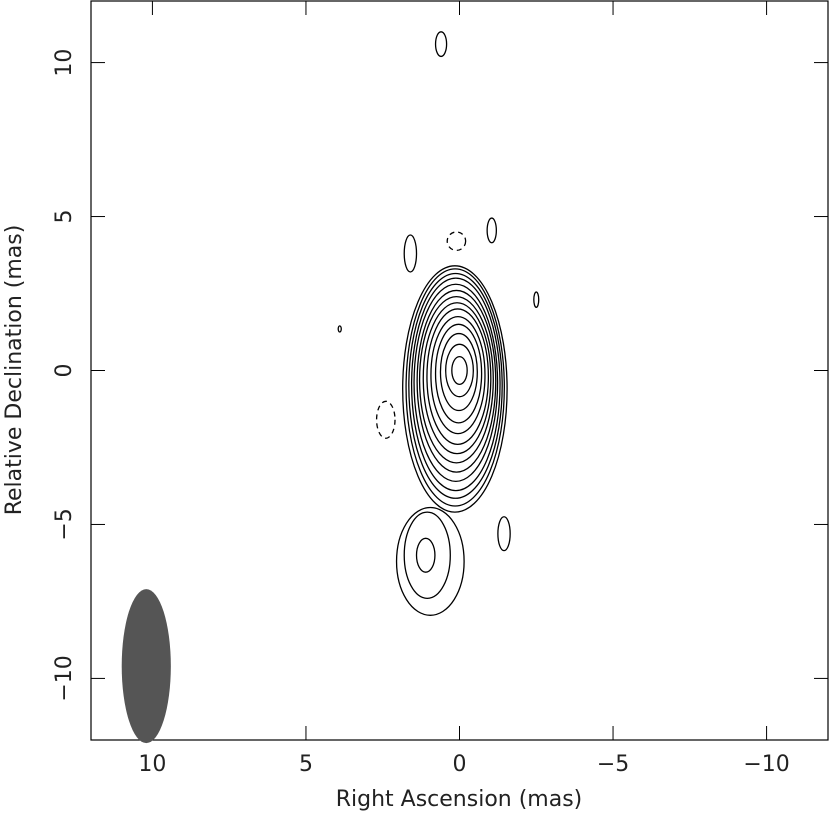 The width and height of the screenshot is (831, 820). Describe the element at coordinates (64, 524) in the screenshot. I see `y-tick-label: −5` at that location.